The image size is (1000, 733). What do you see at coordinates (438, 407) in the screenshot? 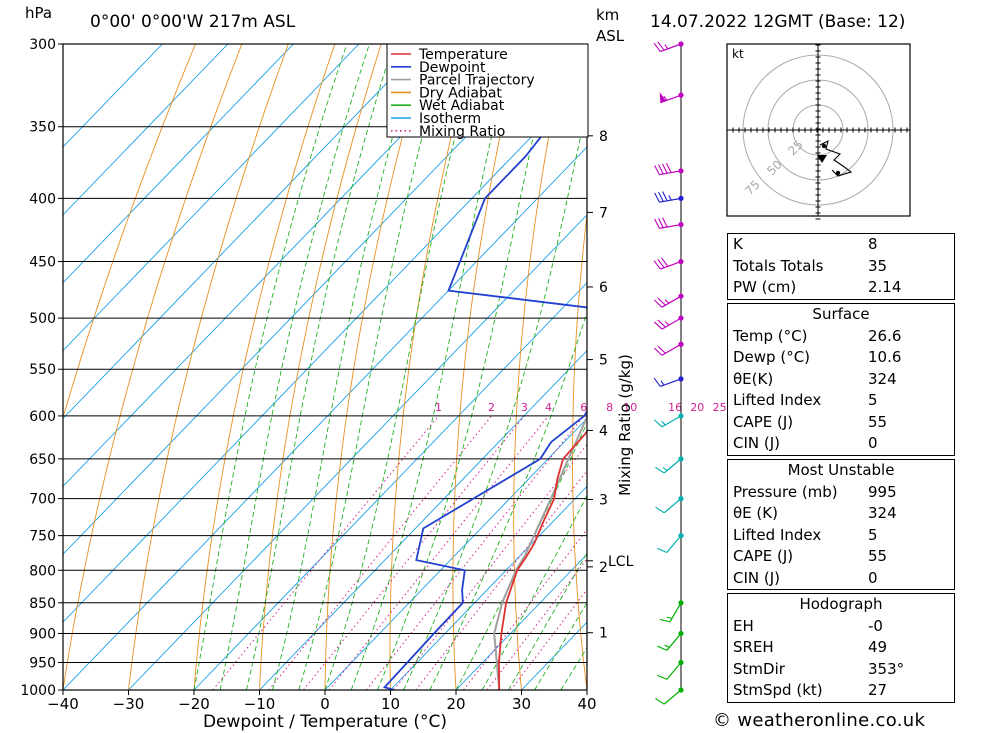
I see `mixing-ratio-label: 1` at bounding box center [438, 407].